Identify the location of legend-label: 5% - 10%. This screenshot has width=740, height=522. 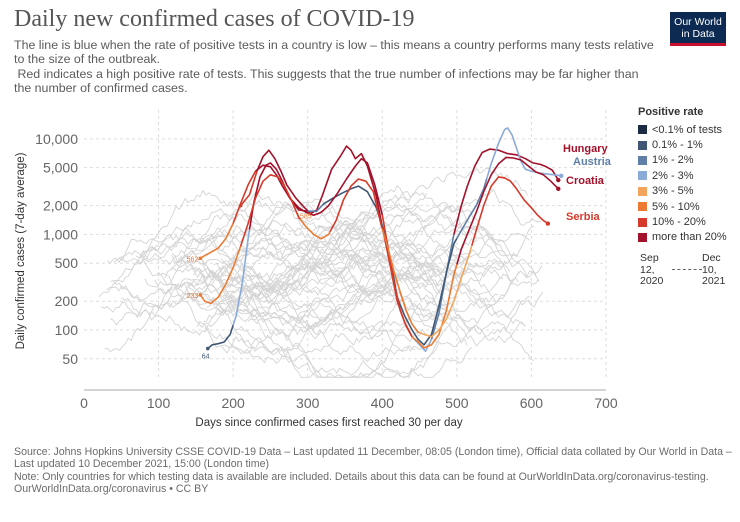
(676, 206).